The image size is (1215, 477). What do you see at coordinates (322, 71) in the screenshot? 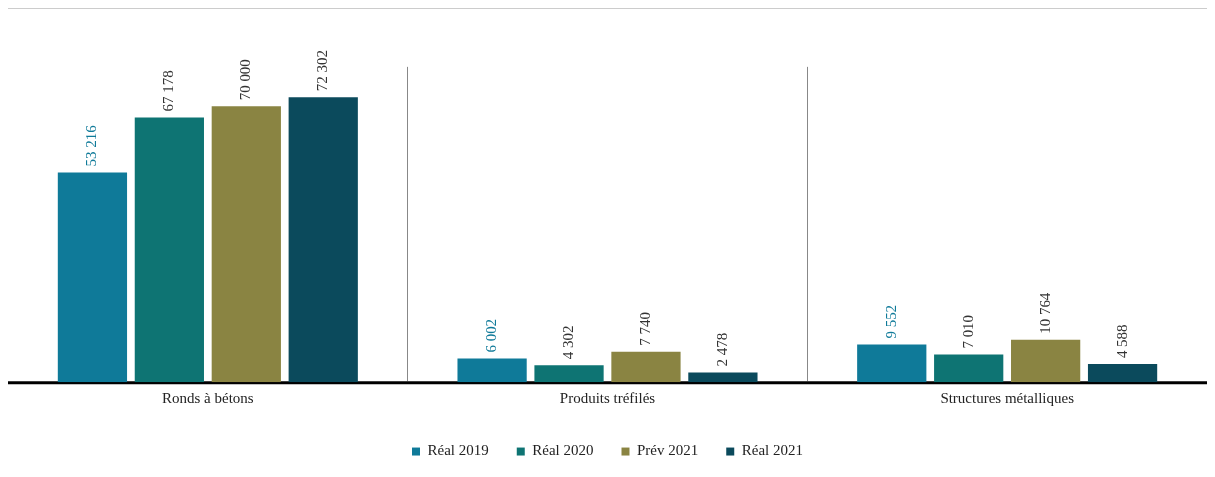
I see `data-label: 72 302` at bounding box center [322, 71].